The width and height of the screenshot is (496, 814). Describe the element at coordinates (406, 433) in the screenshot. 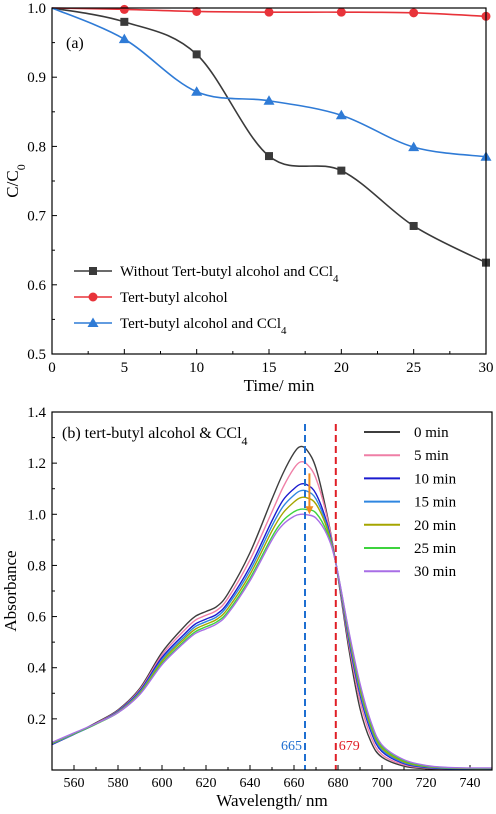

I see `panel-b-legend-item-0-min: 0 min` at that location.